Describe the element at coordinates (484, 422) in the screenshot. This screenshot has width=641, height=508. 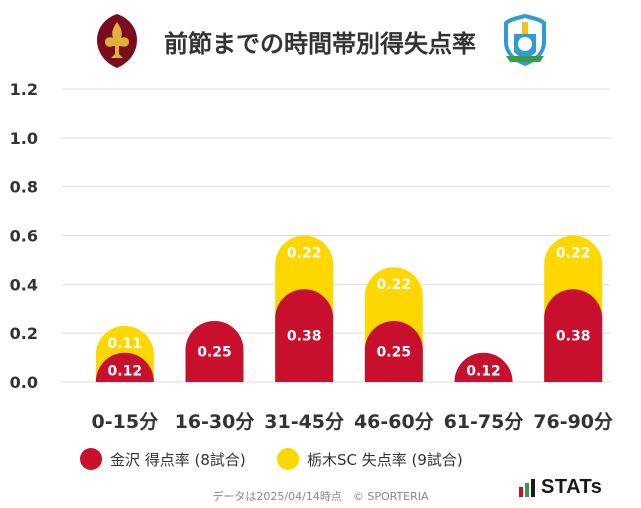
I see `x-tick-label: 61-75分` at that location.